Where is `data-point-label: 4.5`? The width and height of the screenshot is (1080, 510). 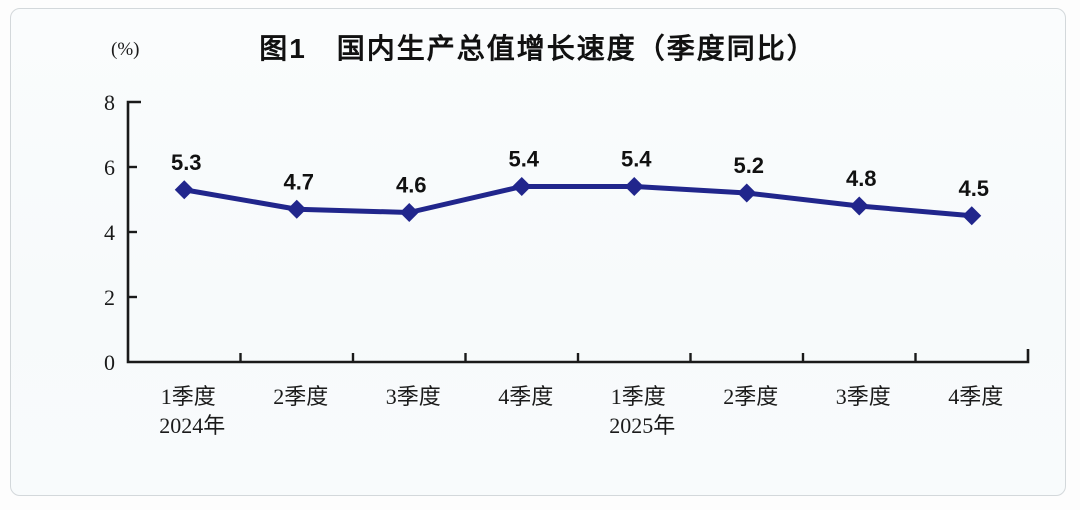 data-point-label: 4.5 is located at coordinates (973, 188).